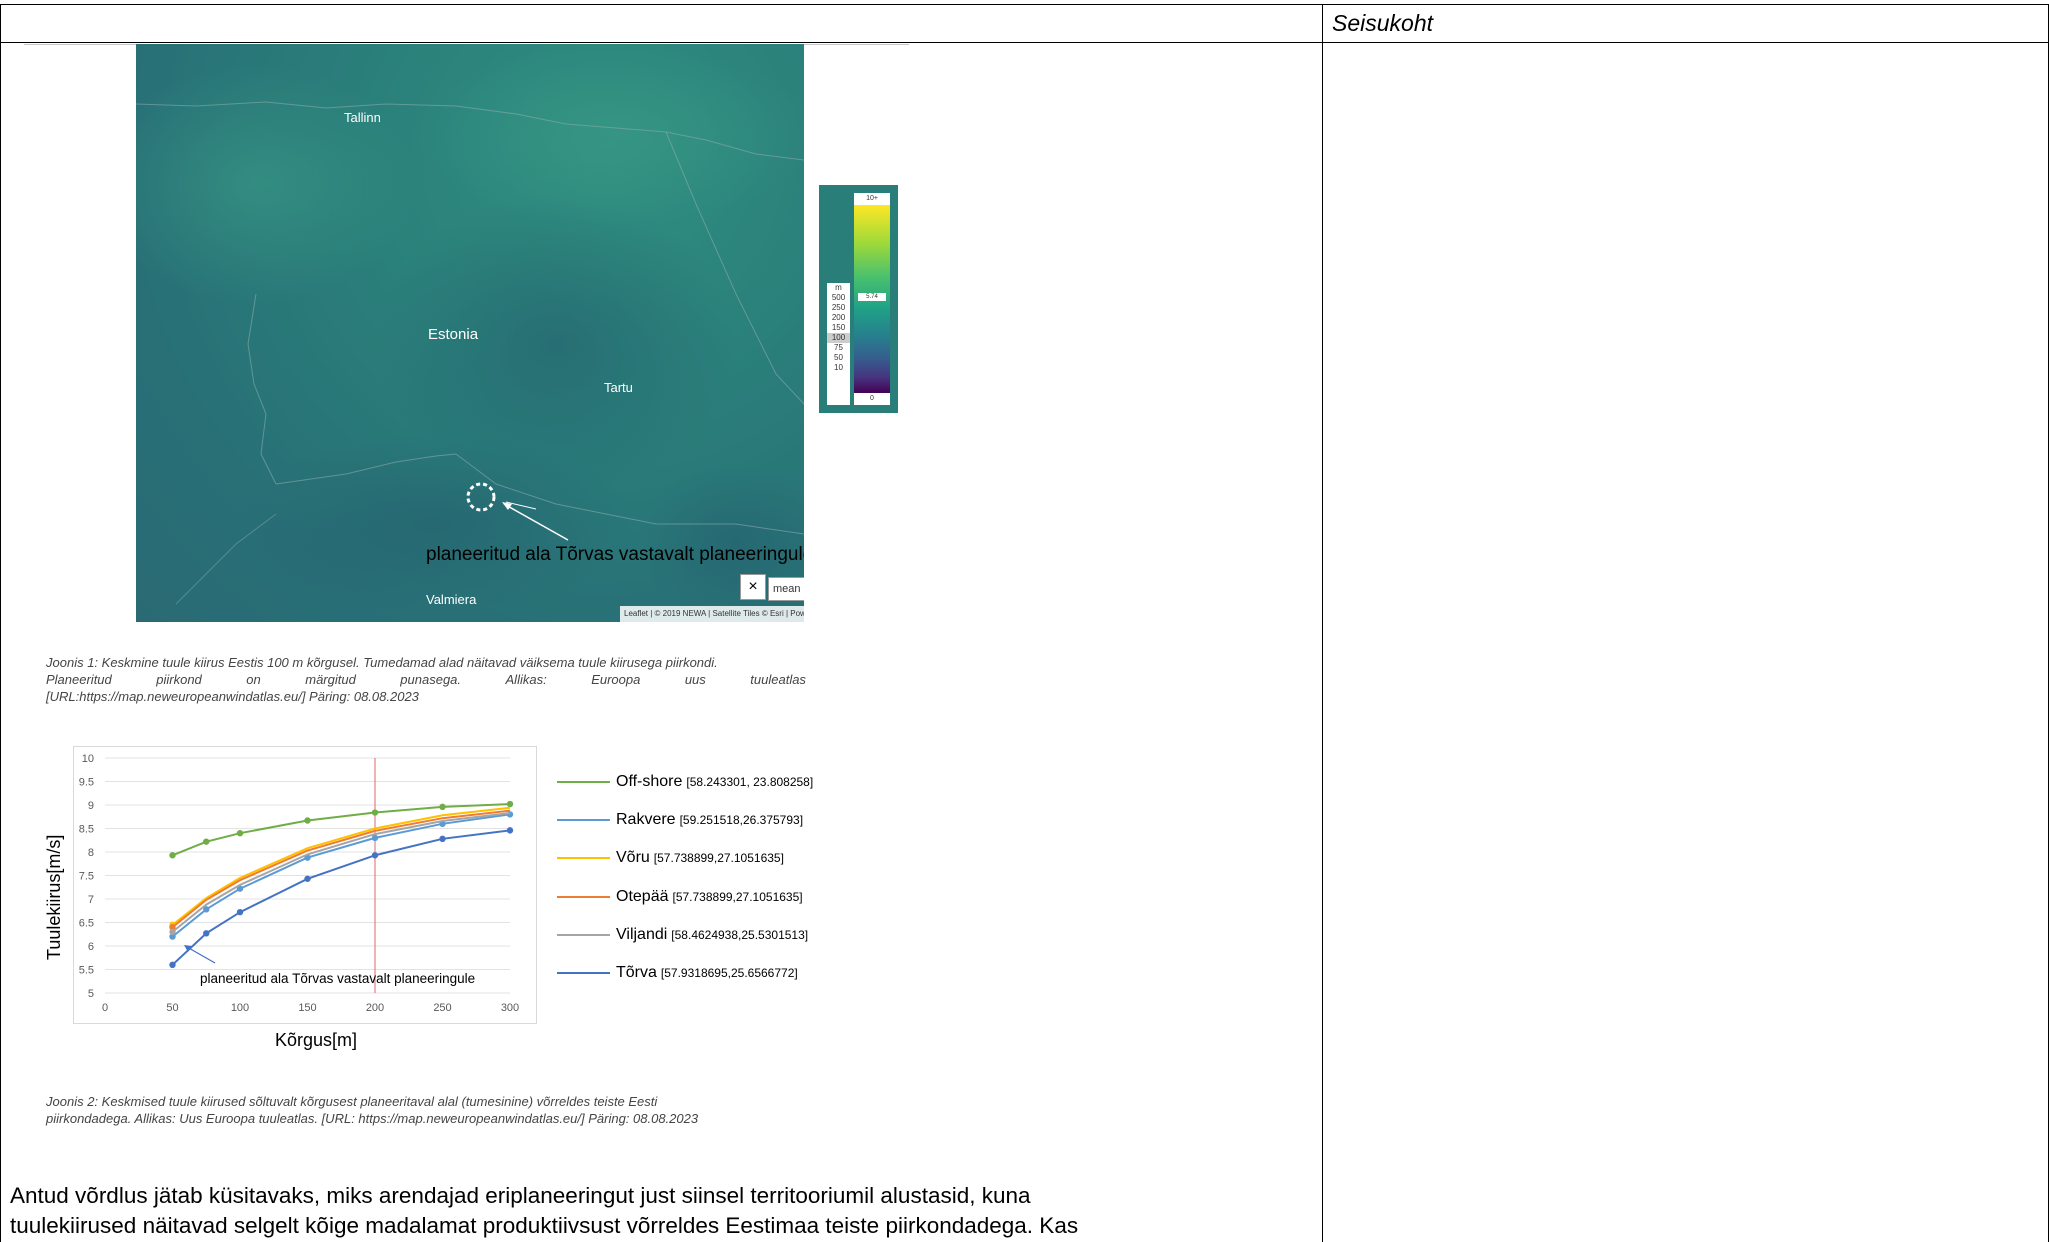 This screenshot has height=1242, width=2049. What do you see at coordinates (179, 679) in the screenshot?
I see `caption-word: piirkond` at bounding box center [179, 679].